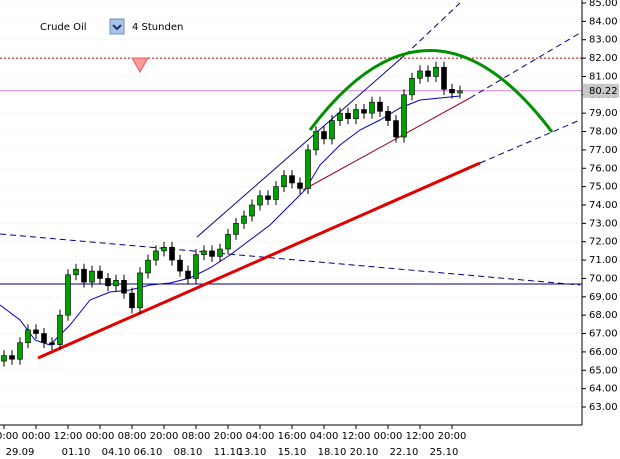 The height and width of the screenshot is (459, 620). I want to click on timeframe-dropdown: 4 Stunden, so click(146, 26).